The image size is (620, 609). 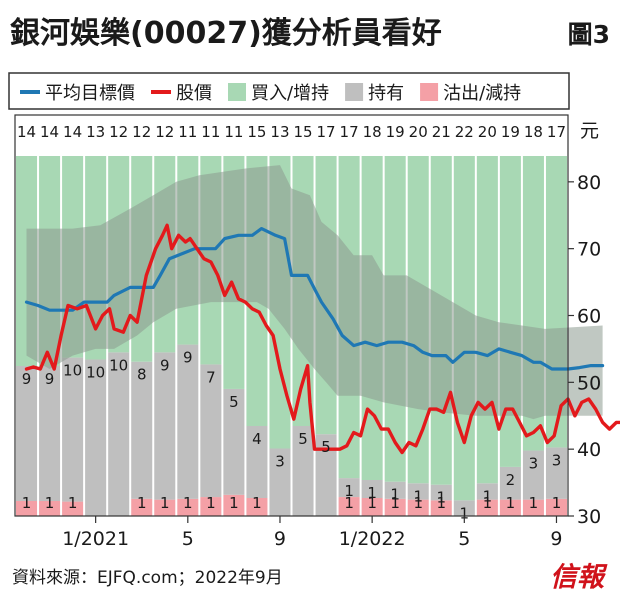 What do you see at coordinates (441, 503) in the screenshot?
I see `label-sell-18: 1` at bounding box center [441, 503].